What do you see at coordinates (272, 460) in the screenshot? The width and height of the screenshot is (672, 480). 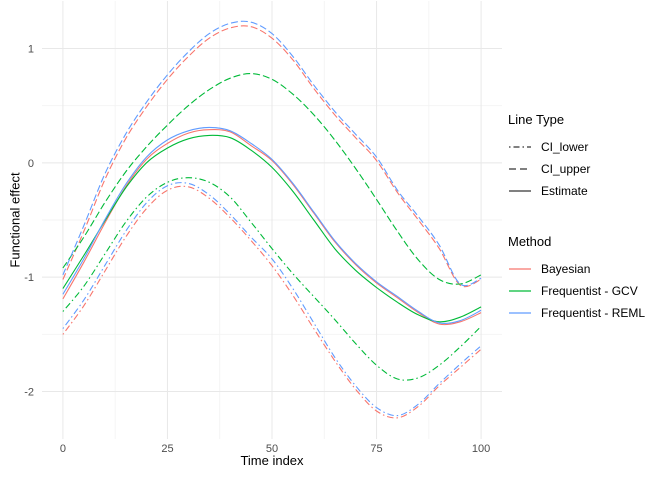 I see `x-axis-title: Time index` at bounding box center [272, 460].